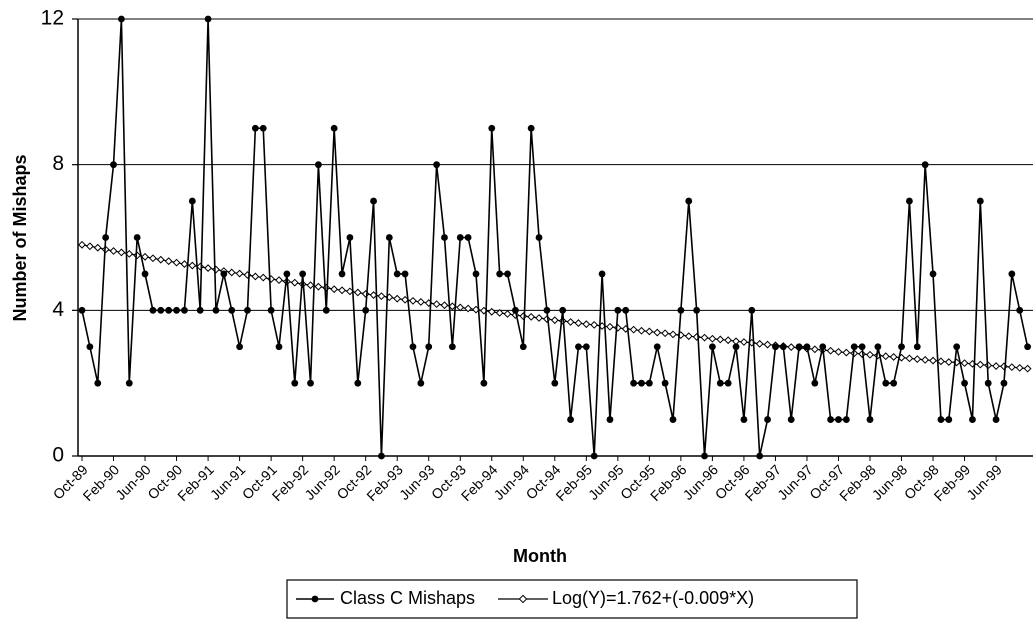  I want to click on legend-label: Class C Mishaps, so click(407, 598).